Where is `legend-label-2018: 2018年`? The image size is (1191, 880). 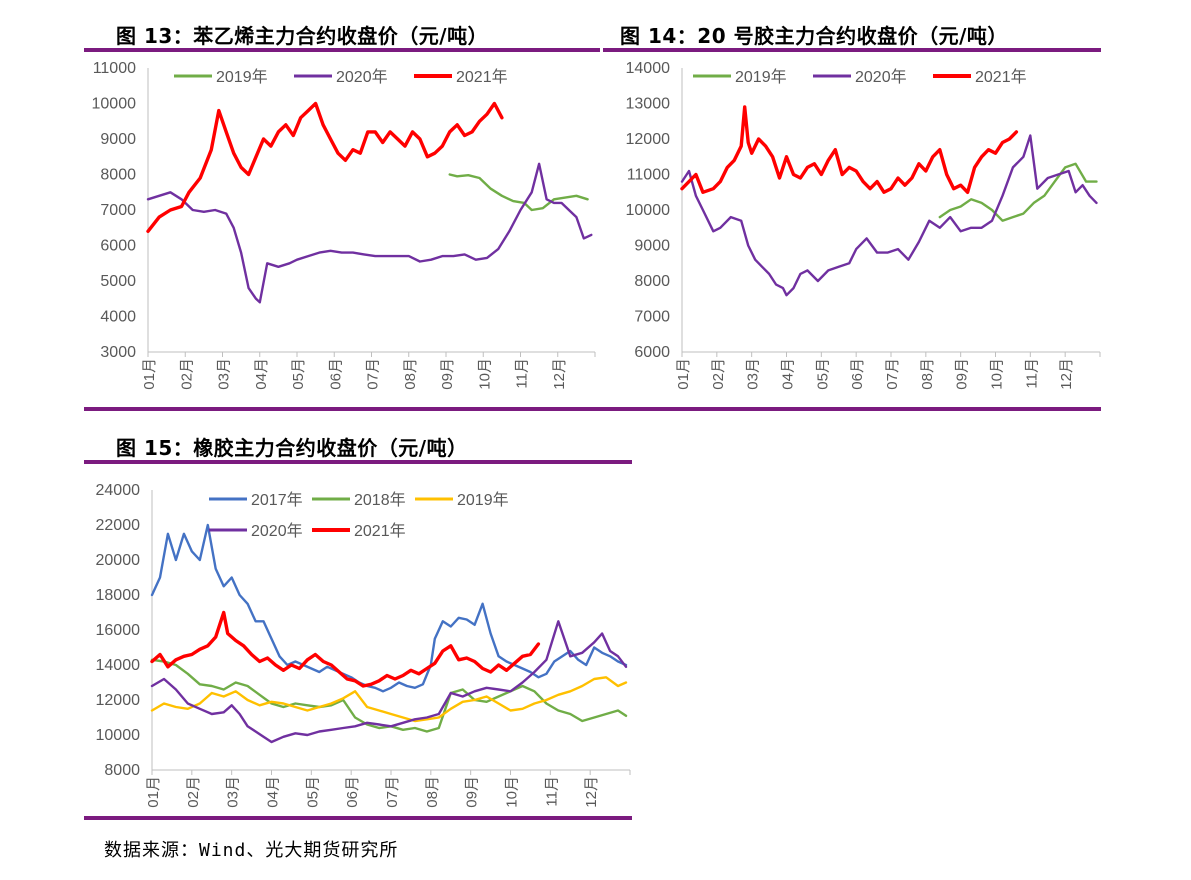
legend-label-2018: 2018年 is located at coordinates (380, 500).